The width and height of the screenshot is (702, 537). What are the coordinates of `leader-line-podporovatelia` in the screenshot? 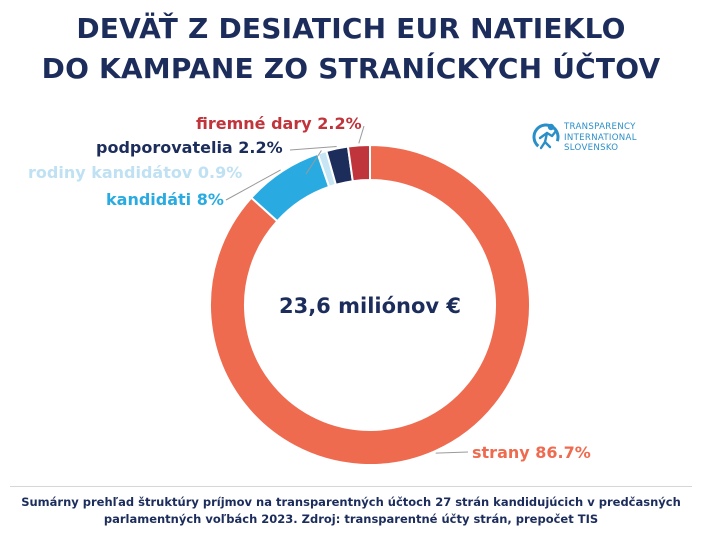 It's located at (313, 148).